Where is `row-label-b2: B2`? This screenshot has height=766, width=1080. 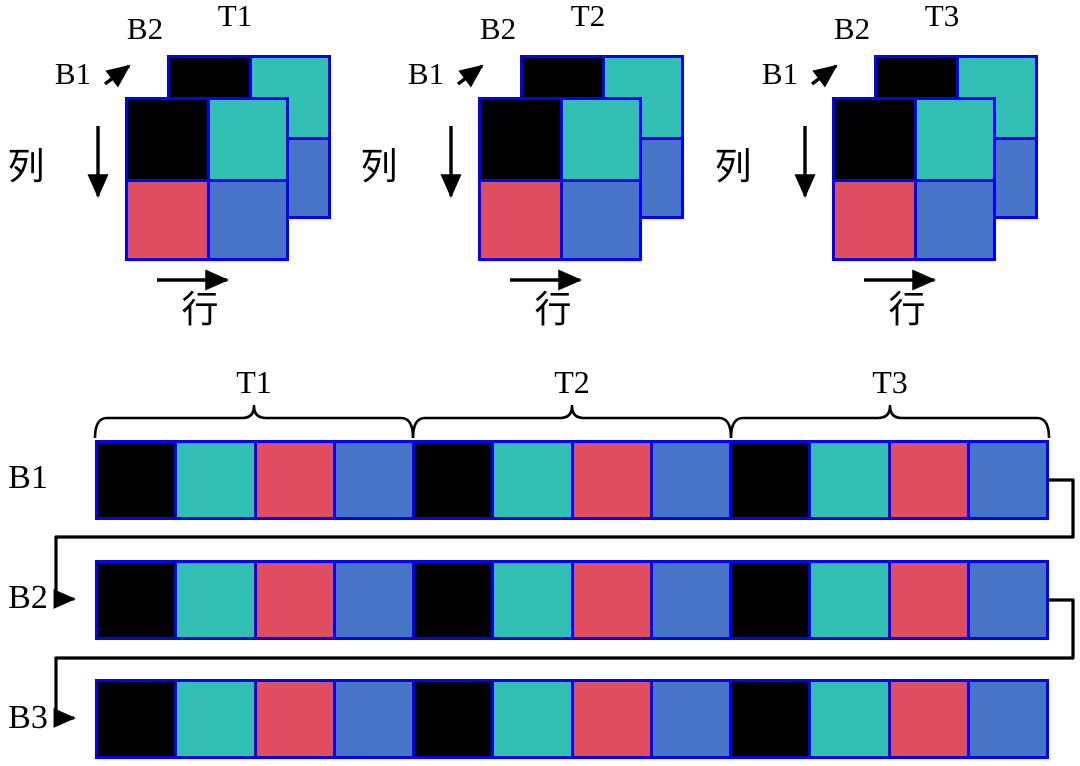 row-label-b2: B2 is located at coordinates (28, 597).